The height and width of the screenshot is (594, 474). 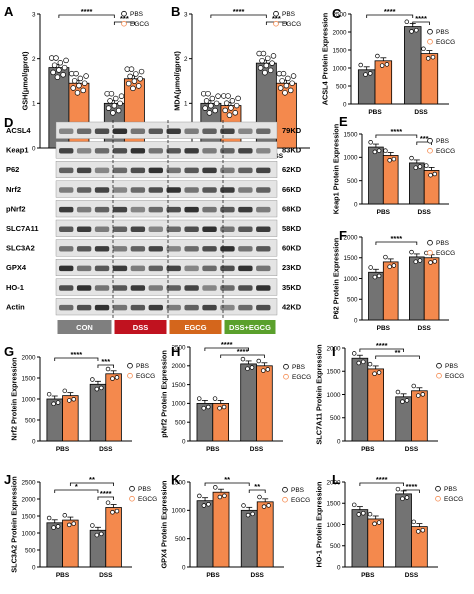 I want to click on x-tick-label: DSS, so click(x=412, y=575).